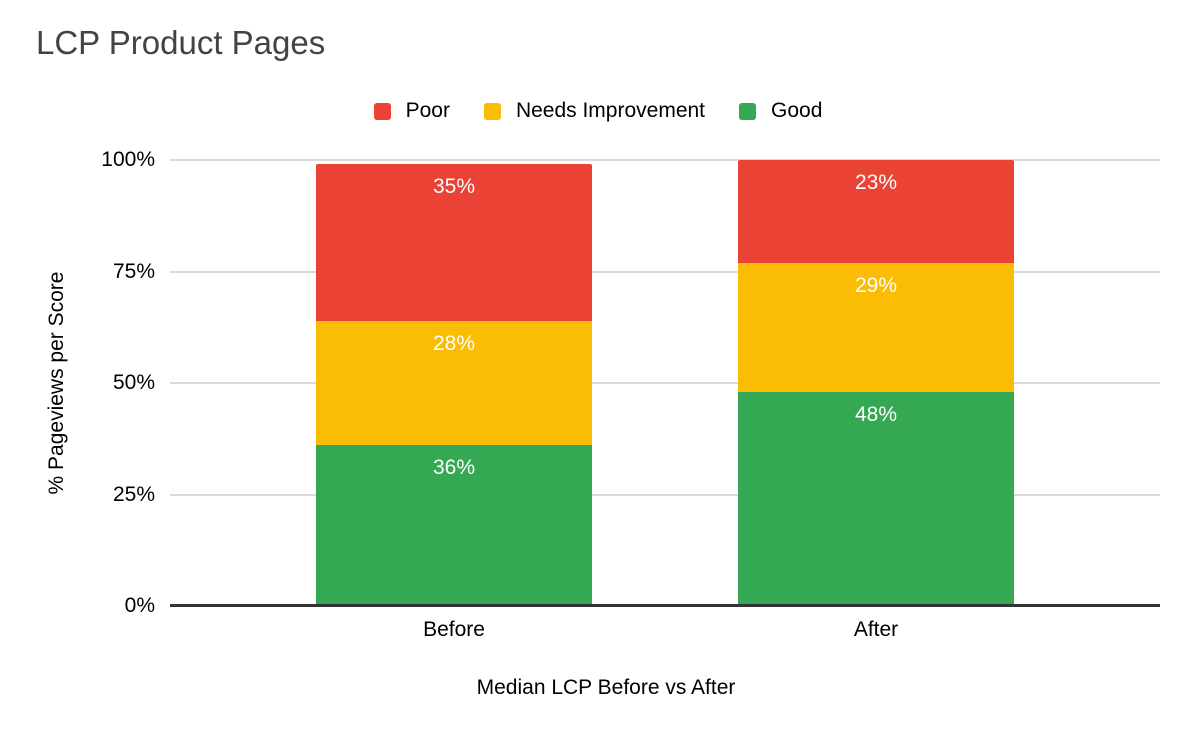  I want to click on y-tick-label-50: 50%, so click(133, 382).